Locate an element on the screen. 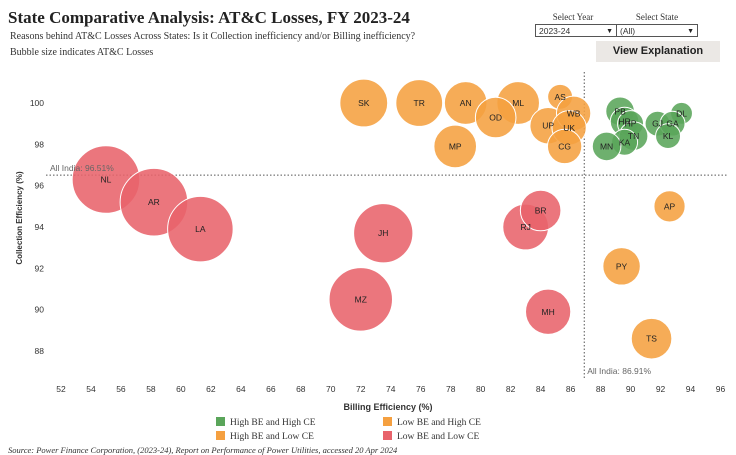 The height and width of the screenshot is (455, 736). x-tick-label: 72 is located at coordinates (361, 389).